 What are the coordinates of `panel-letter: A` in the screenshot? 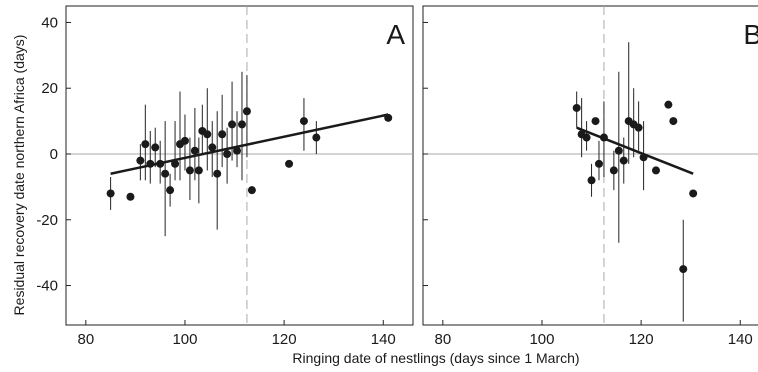 It's located at (395, 34).